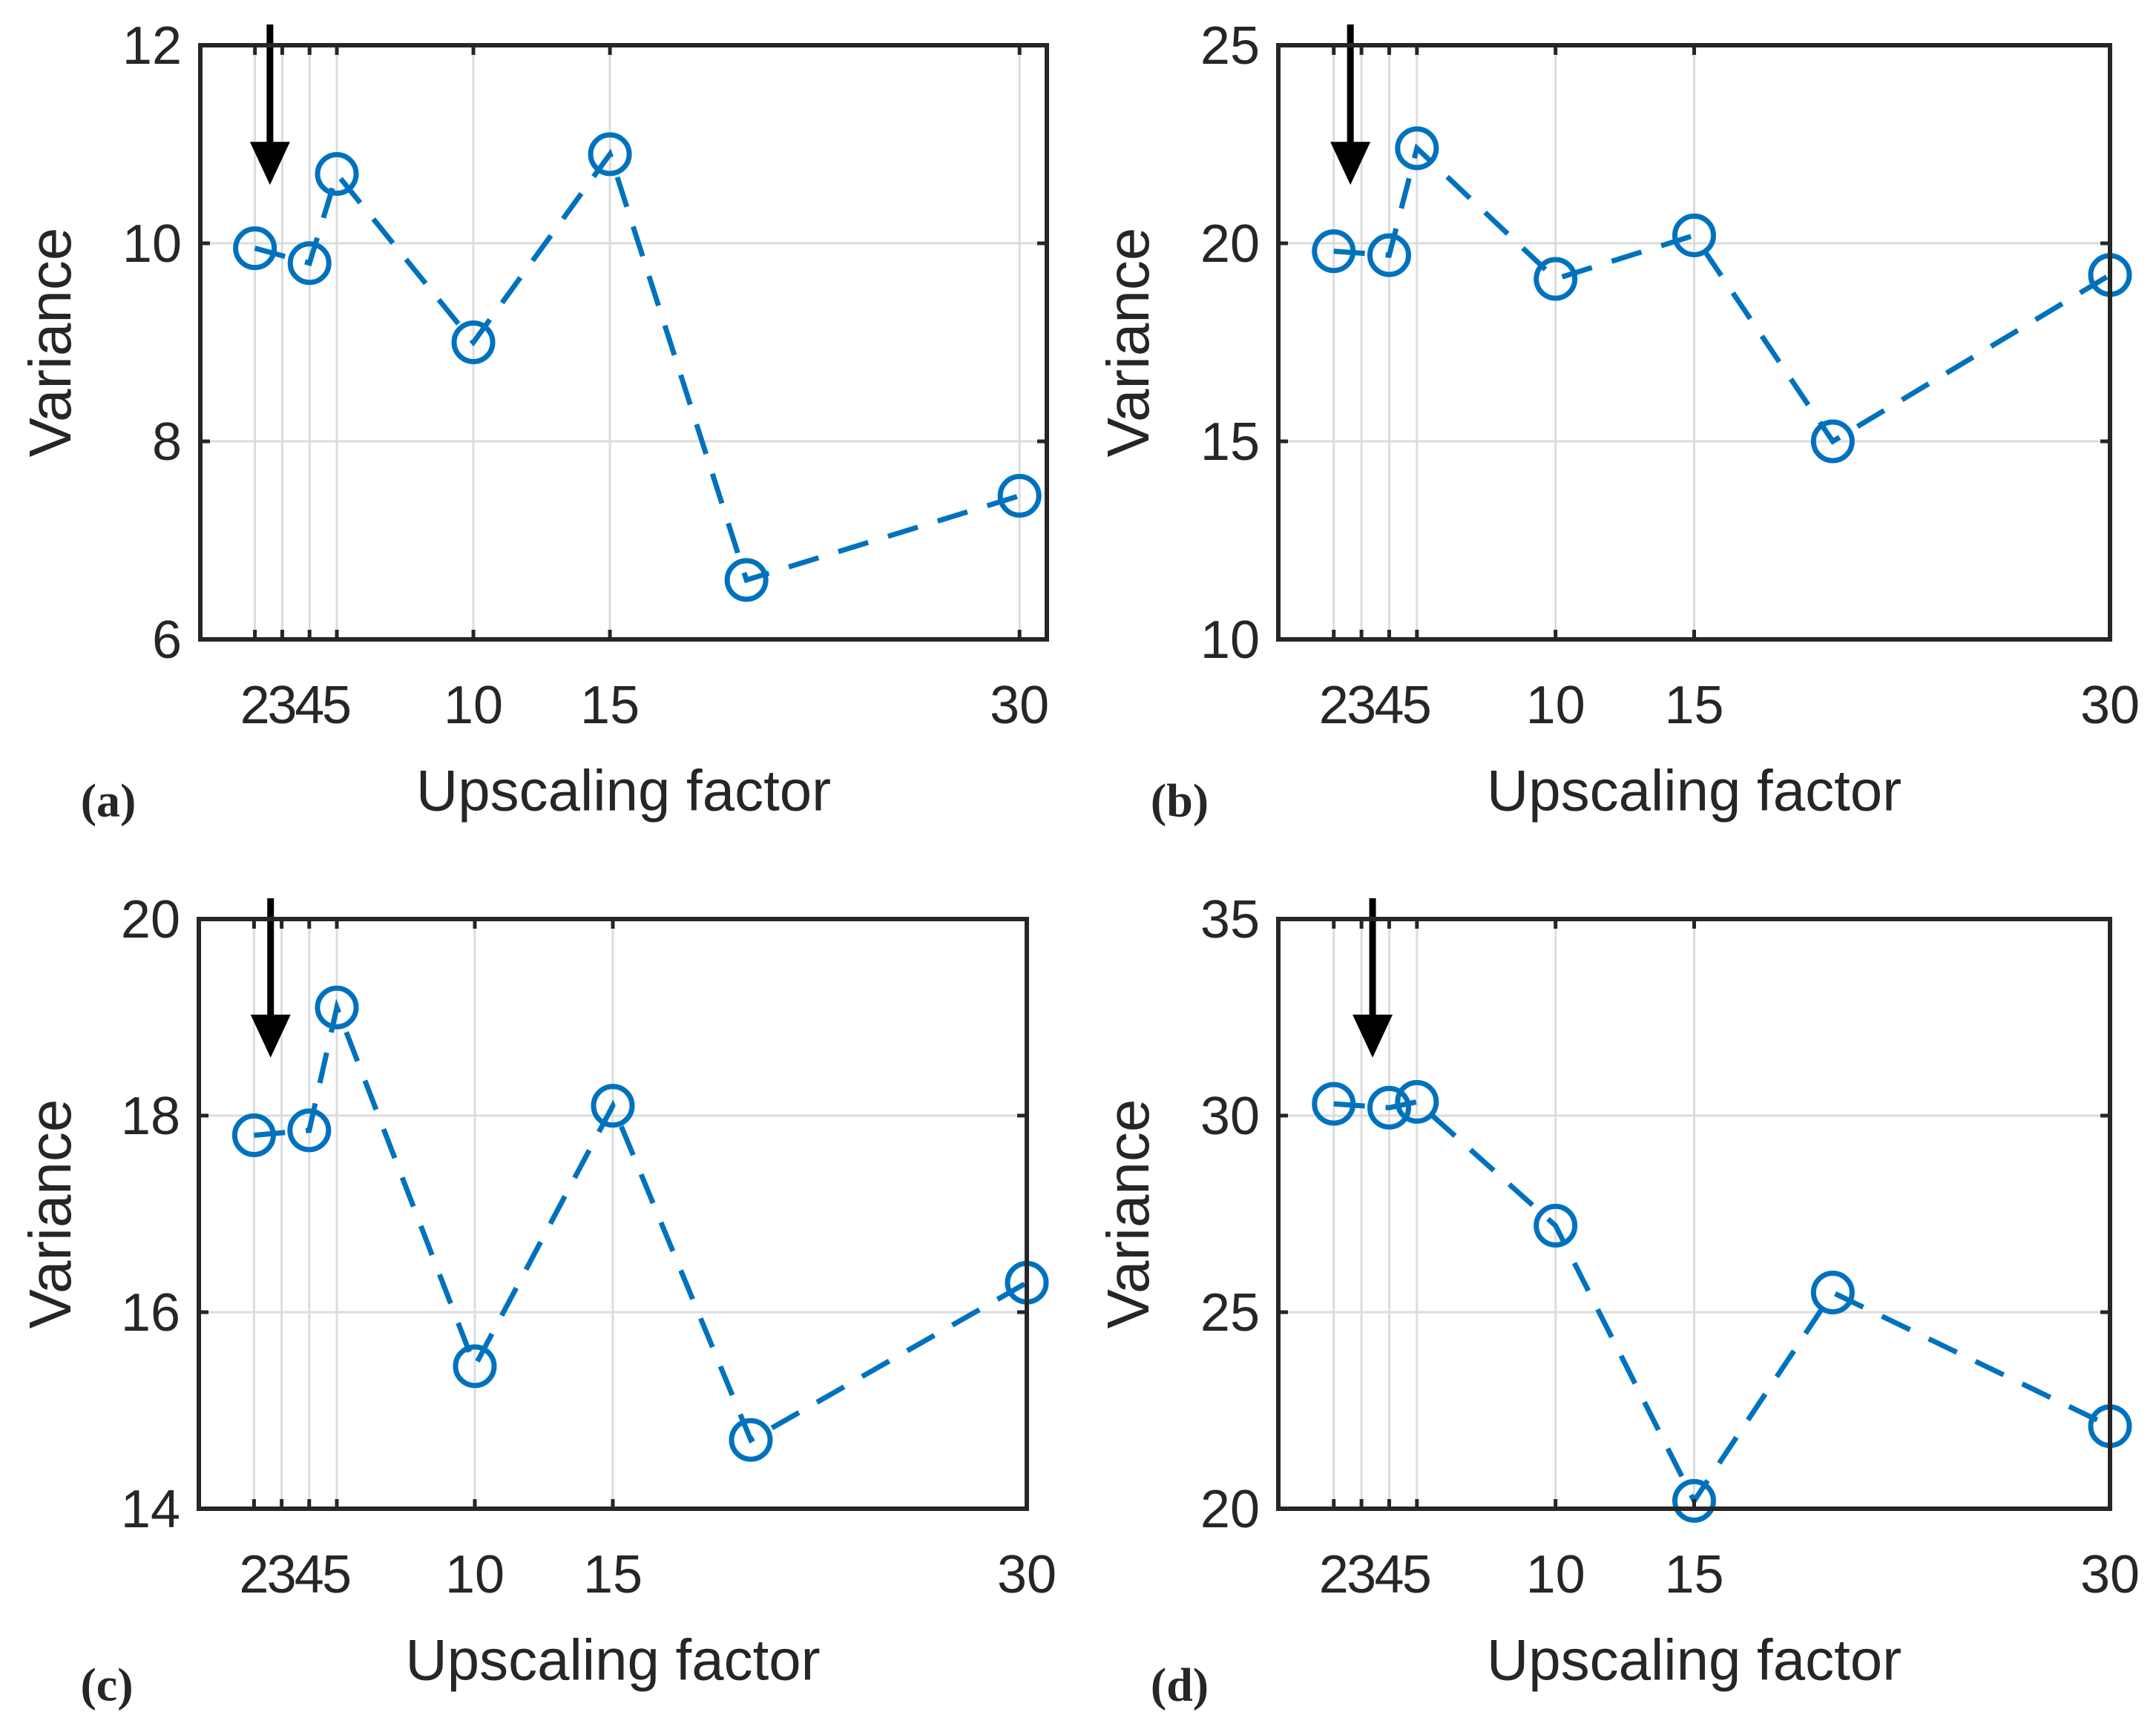  Describe the element at coordinates (1230, 640) in the screenshot. I see `y-tick-label: 10` at that location.